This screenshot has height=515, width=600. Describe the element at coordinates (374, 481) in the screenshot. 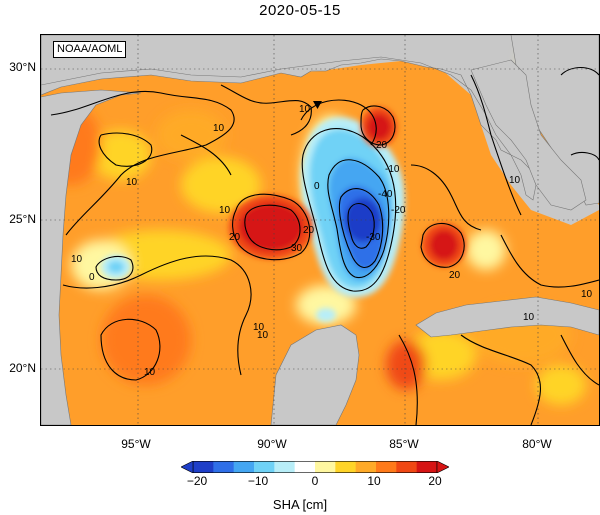

I see `colorbar-tick: 10` at that location.